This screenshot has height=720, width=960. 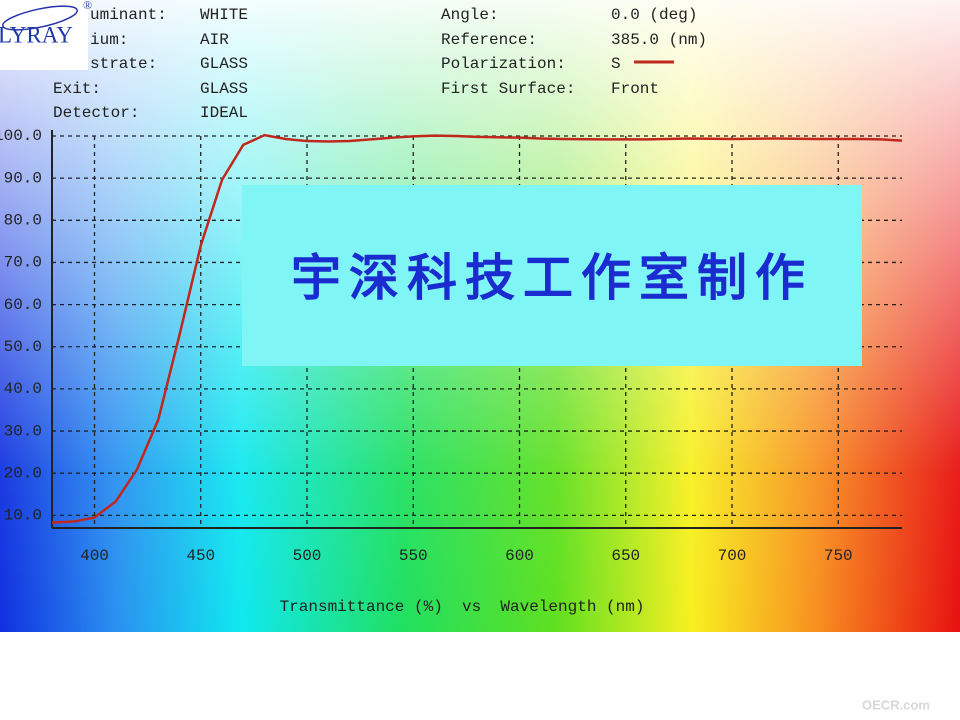 What do you see at coordinates (224, 15) in the screenshot?
I see `setting-value: WHITE` at bounding box center [224, 15].